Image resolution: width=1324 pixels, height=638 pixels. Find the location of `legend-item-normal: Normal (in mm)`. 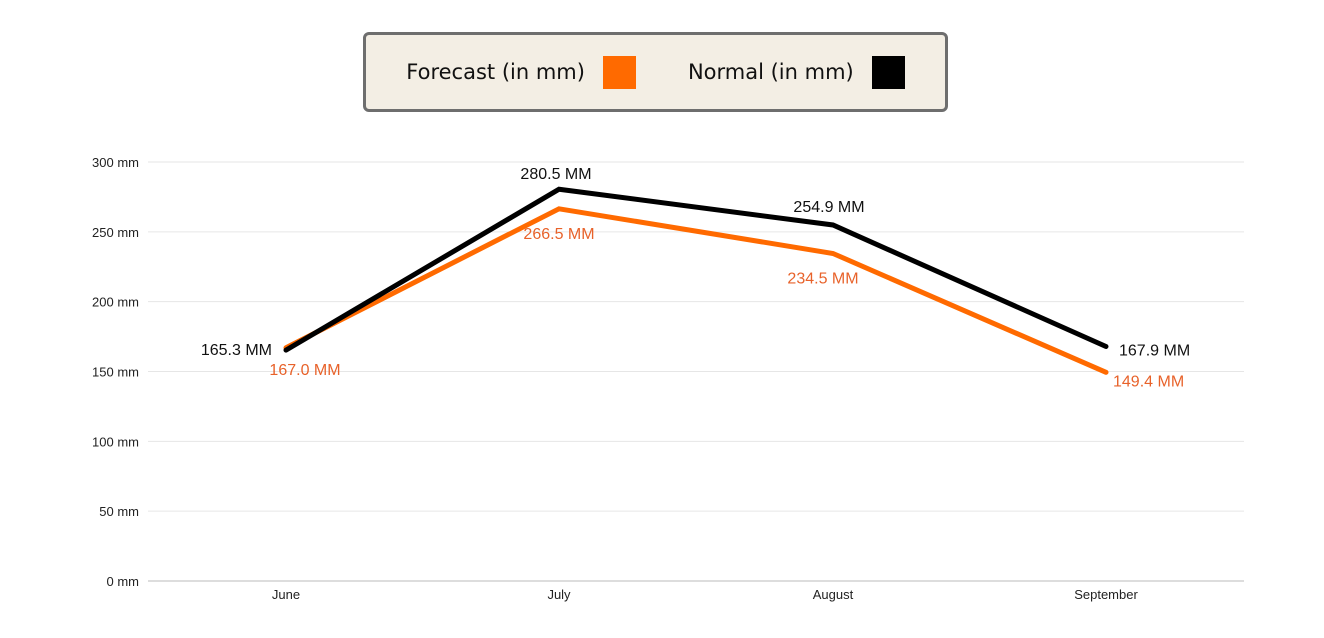

legend-item-normal: Normal (in mm) is located at coordinates (796, 72).